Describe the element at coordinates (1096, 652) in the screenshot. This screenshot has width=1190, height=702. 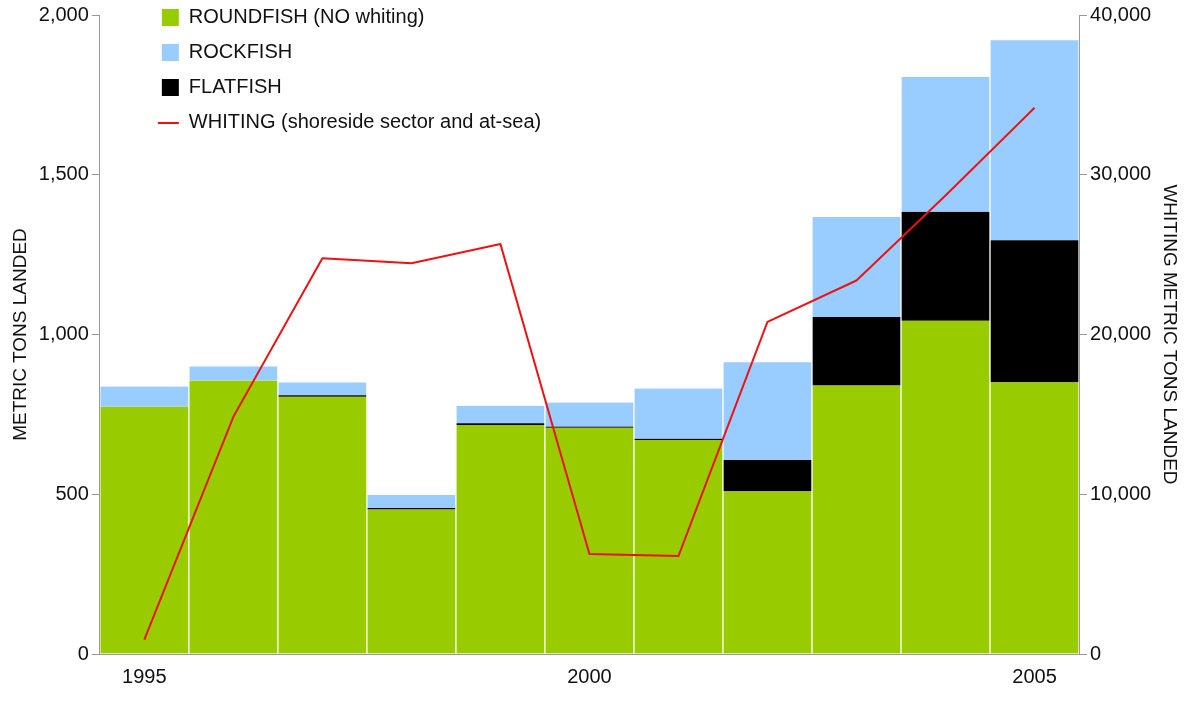
I see `y2-tick-label: 0` at that location.